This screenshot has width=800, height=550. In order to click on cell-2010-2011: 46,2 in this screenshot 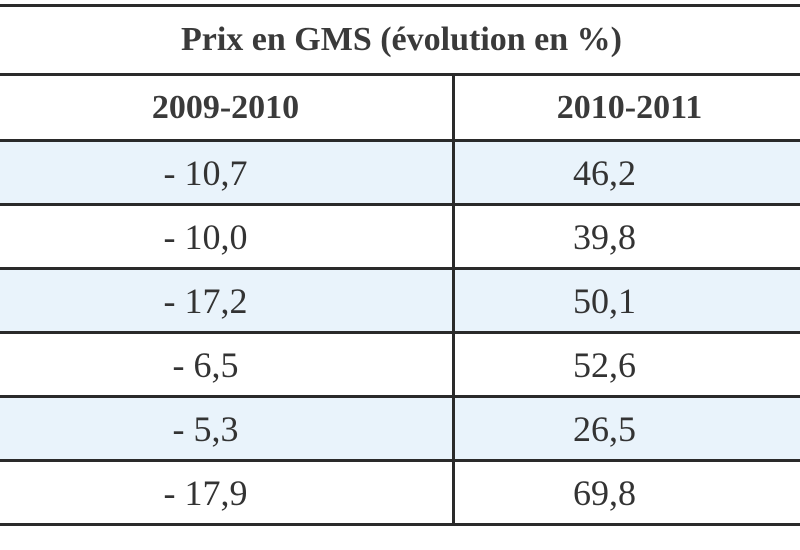, I will do `click(626, 172)`.